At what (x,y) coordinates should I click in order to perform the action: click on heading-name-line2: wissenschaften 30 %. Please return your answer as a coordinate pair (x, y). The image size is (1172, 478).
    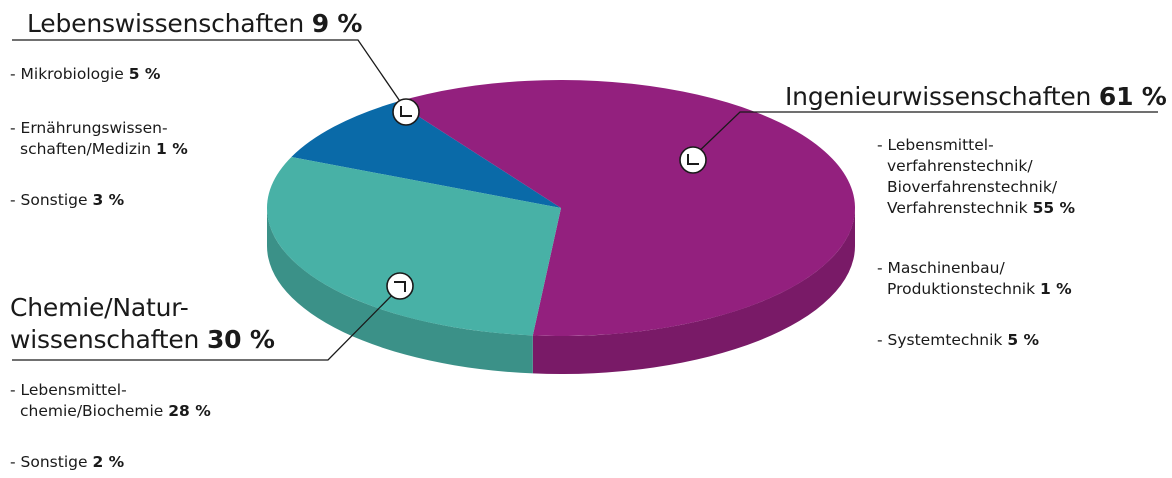
    Looking at the image, I should click on (142, 340).